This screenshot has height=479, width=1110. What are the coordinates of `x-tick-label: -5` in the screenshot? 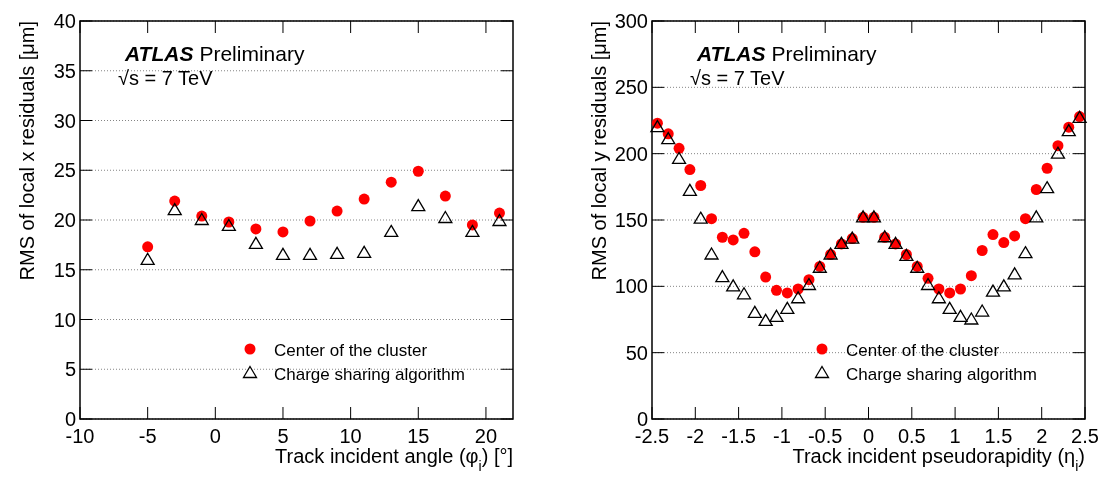 It's located at (147, 436).